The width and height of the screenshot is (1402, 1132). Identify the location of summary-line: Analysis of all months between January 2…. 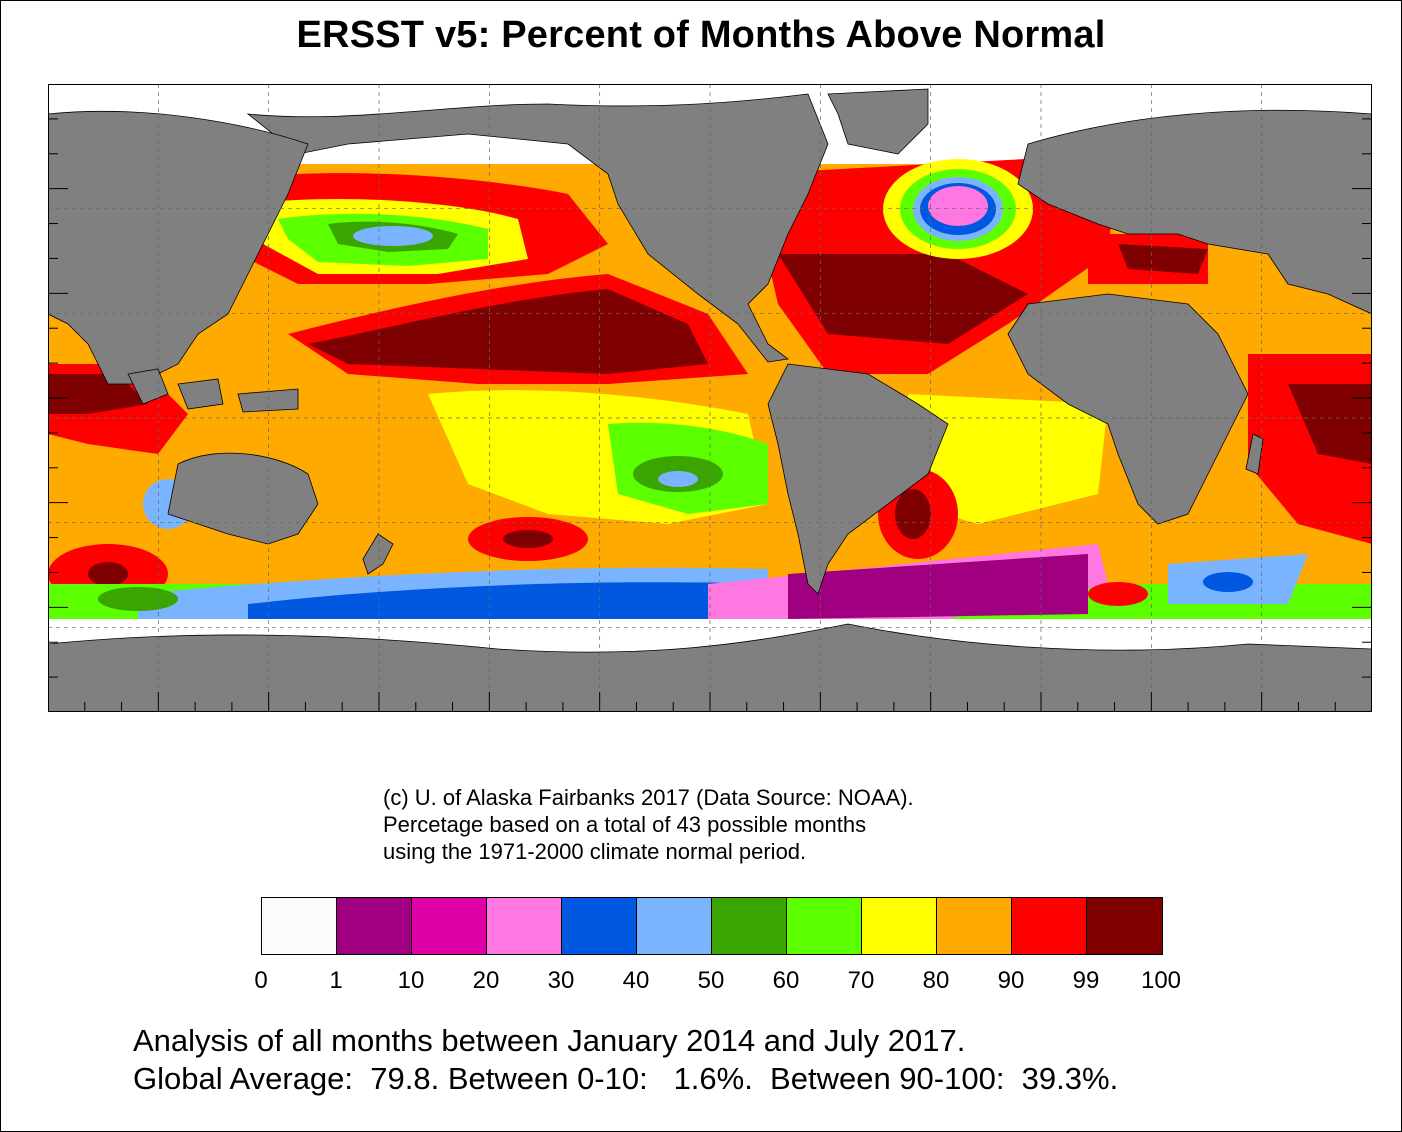
(549, 1040).